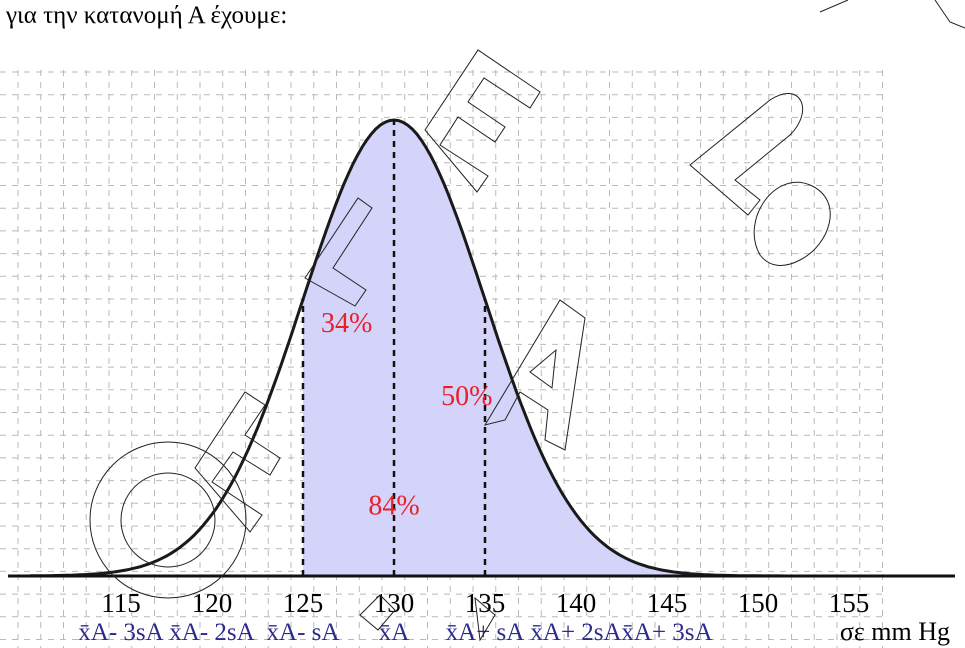 This screenshot has width=965, height=648. I want to click on x-tick-label: 115, so click(121, 603).